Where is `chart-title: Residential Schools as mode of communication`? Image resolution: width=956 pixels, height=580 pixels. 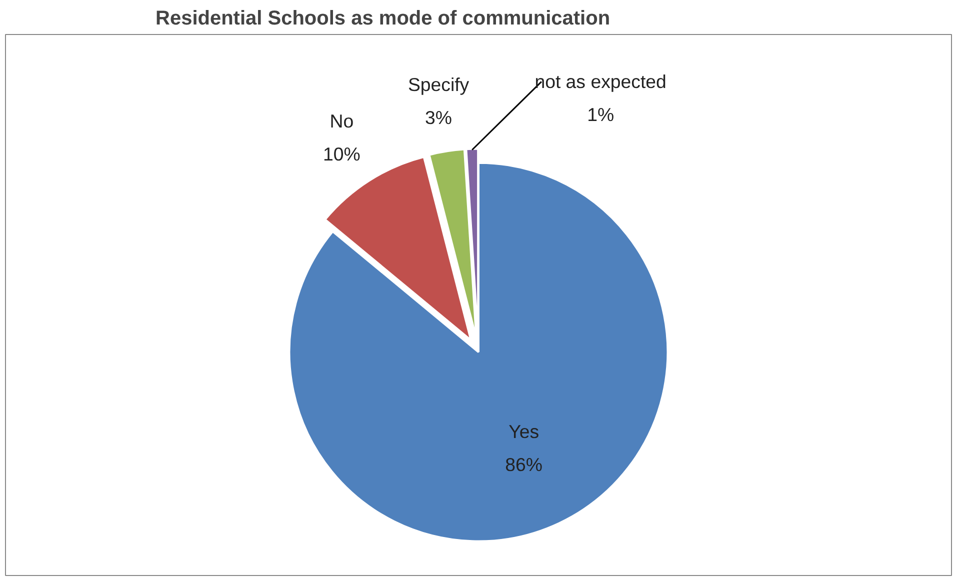 chart-title: Residential Schools as mode of communication is located at coordinates (383, 19).